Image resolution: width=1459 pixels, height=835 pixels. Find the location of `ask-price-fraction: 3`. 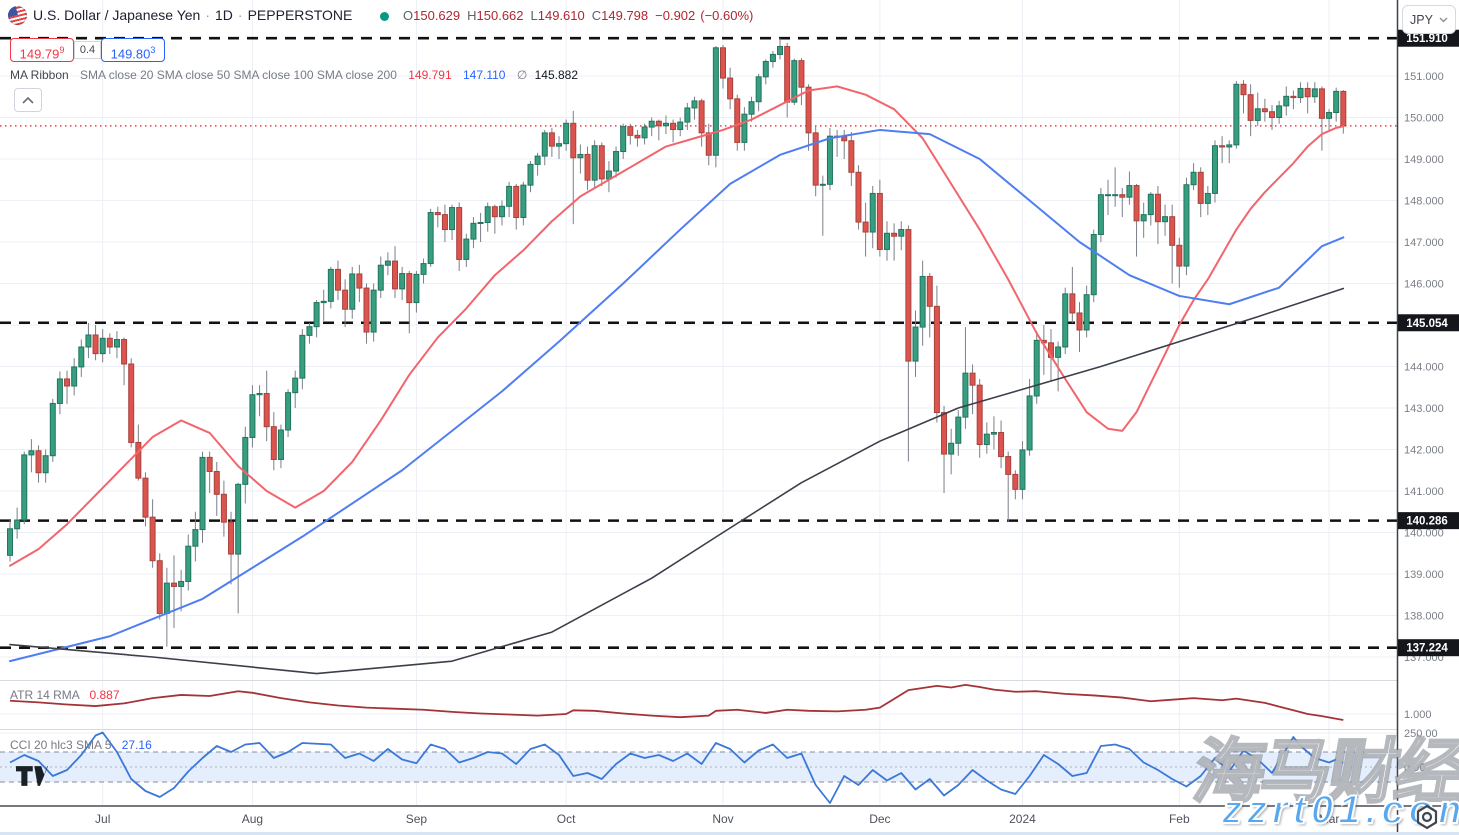

ask-price-fraction: 3 is located at coordinates (153, 50).